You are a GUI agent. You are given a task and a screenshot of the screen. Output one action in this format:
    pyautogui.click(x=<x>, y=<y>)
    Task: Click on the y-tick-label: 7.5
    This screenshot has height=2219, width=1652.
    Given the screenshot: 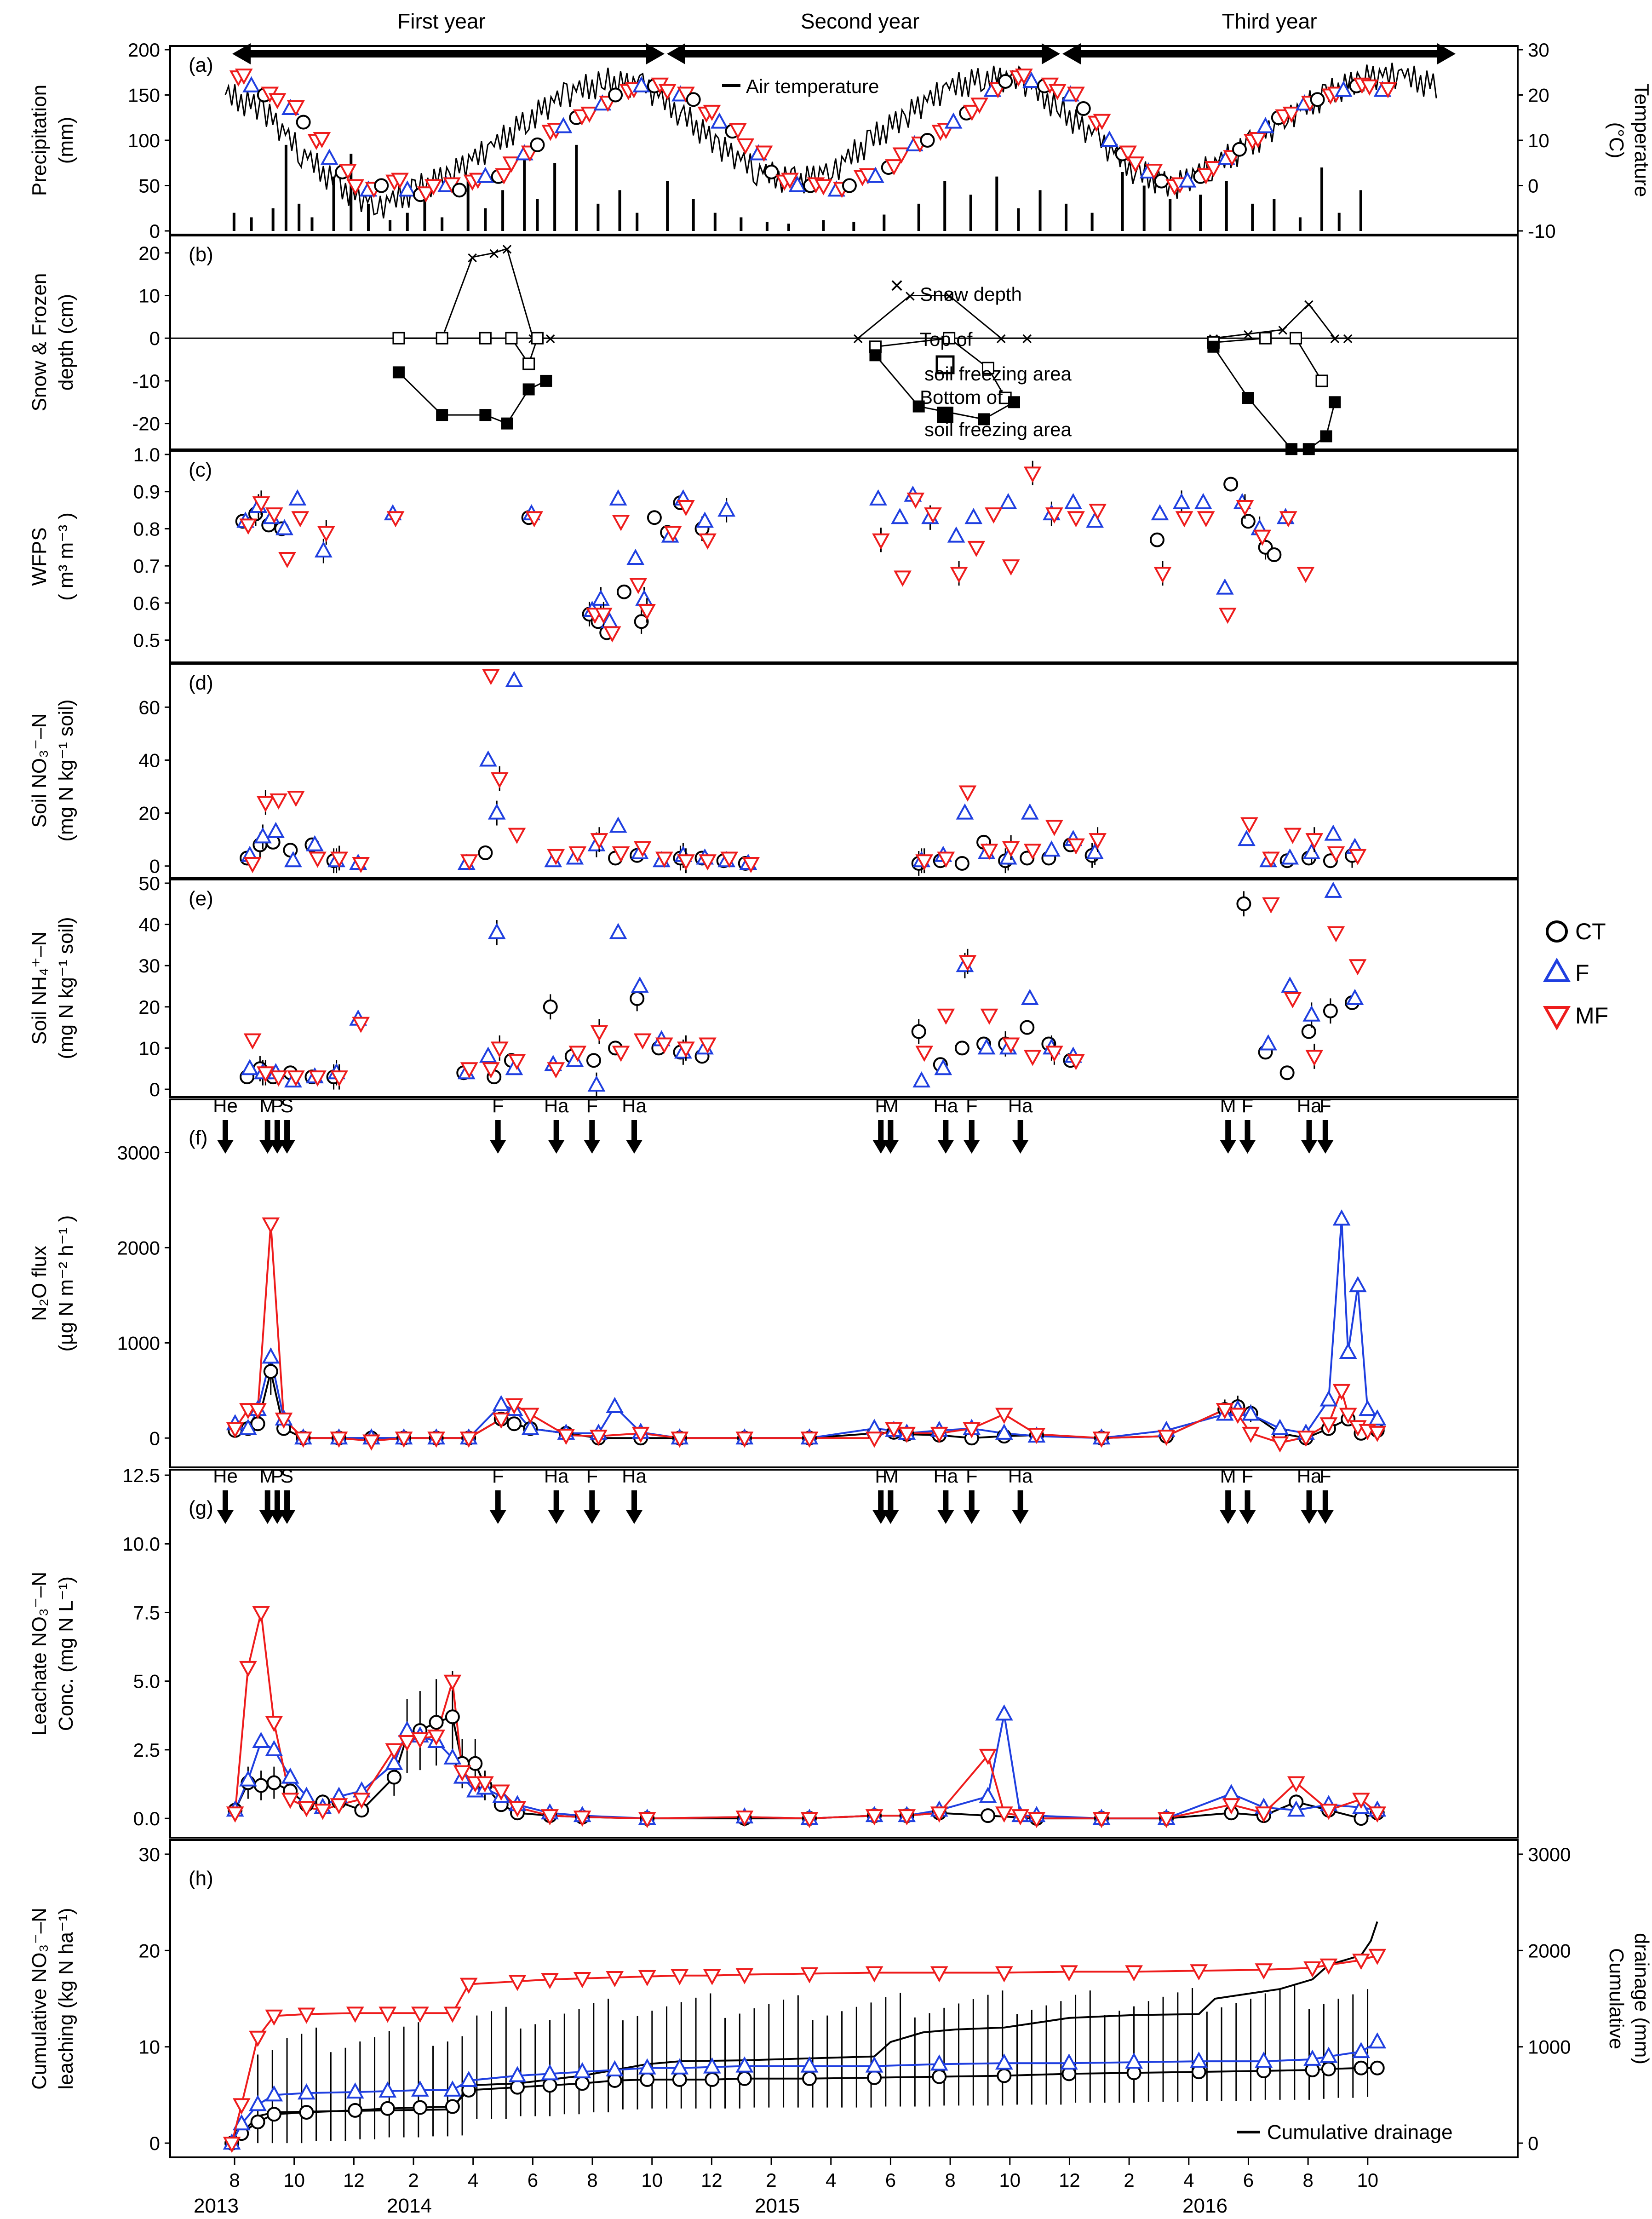 What is the action you would take?
    pyautogui.click(x=146, y=1612)
    